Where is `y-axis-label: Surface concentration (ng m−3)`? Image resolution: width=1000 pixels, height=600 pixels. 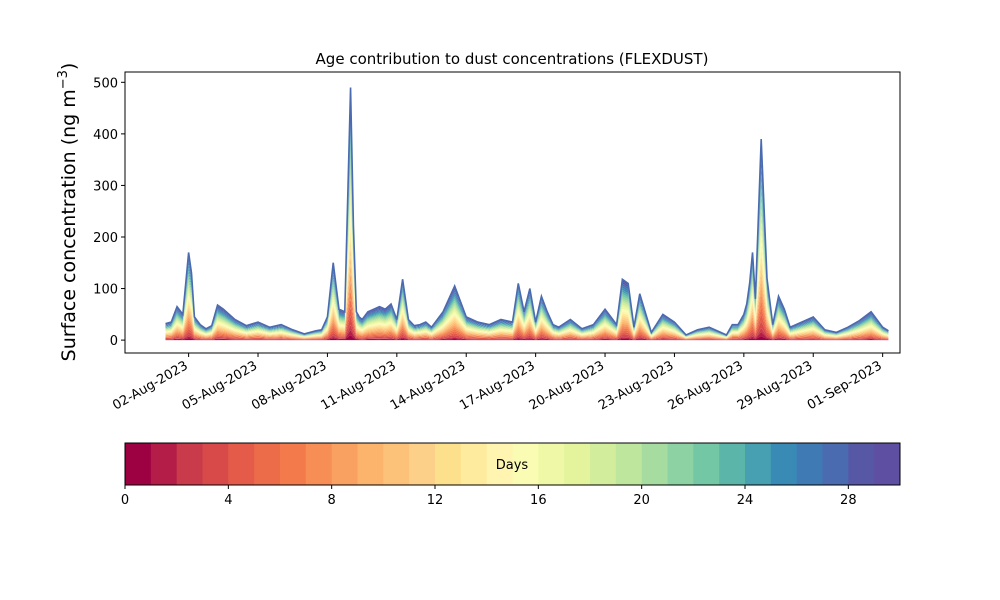 y-axis-label: Surface concentration (ng m−3) is located at coordinates (68, 212).